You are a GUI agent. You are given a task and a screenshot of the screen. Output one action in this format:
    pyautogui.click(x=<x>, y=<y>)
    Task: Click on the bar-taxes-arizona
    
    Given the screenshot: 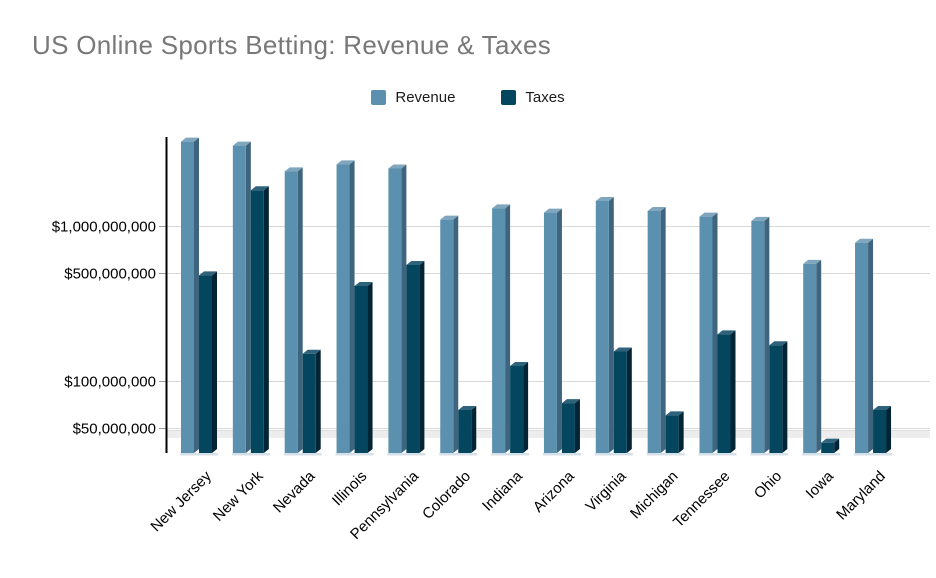 What is the action you would take?
    pyautogui.click(x=570, y=426)
    